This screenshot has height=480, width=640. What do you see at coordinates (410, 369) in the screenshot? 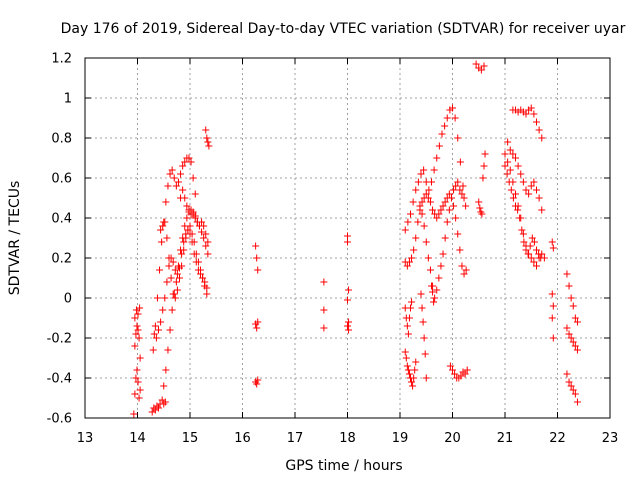
I see `series-track-n` at bounding box center [410, 369].